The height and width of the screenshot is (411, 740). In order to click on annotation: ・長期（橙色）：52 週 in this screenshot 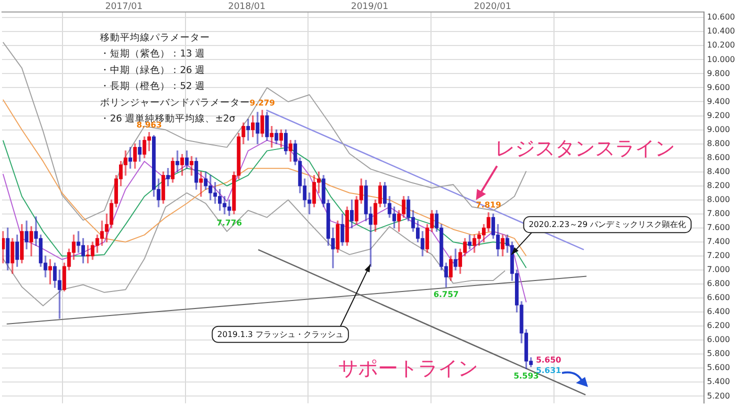, I will do `click(153, 86)`.